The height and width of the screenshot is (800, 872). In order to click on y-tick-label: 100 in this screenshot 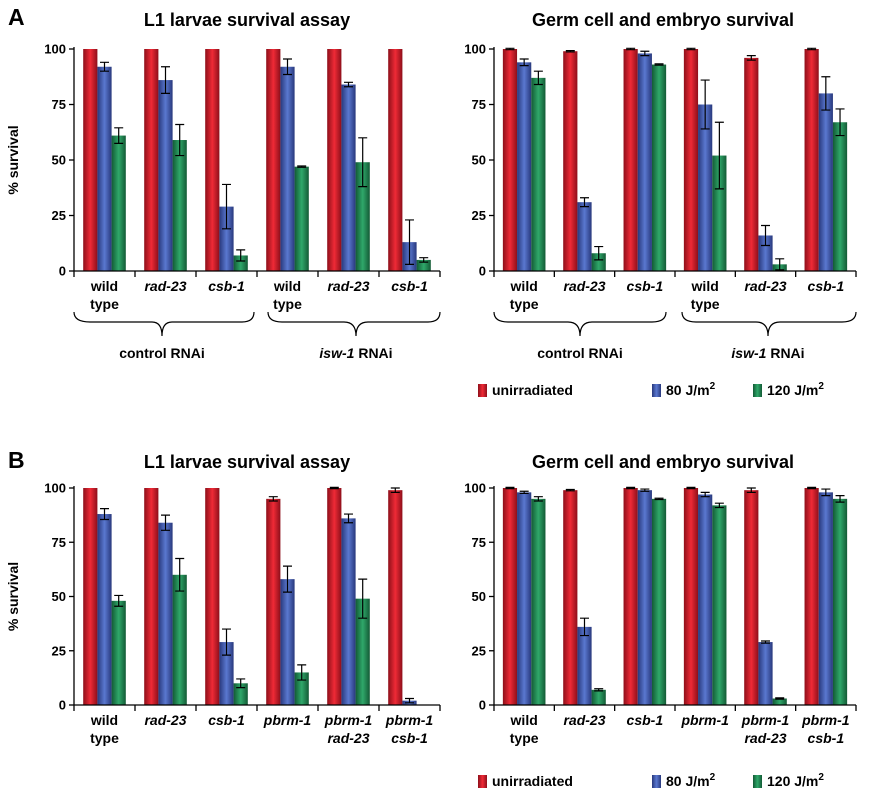, I will do `click(475, 49)`.